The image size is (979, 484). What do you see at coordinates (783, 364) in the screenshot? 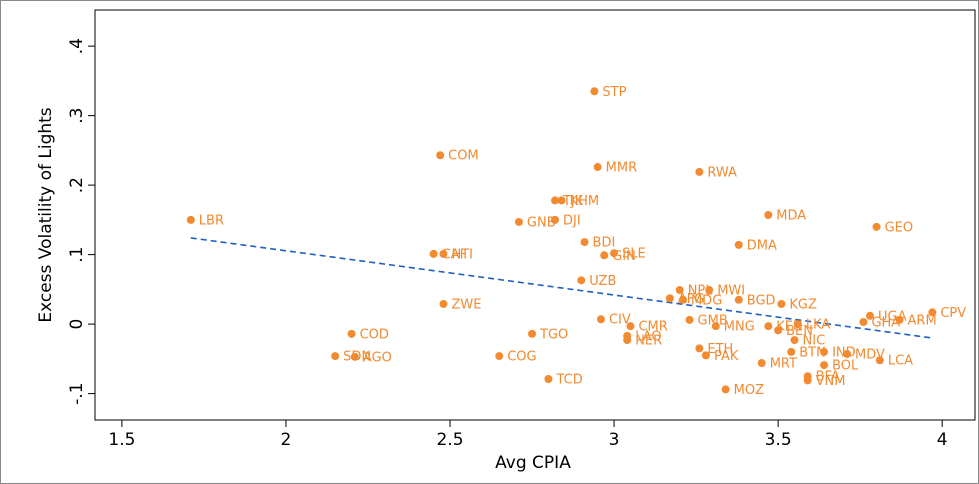
I see `point-label: MRT` at bounding box center [783, 364].